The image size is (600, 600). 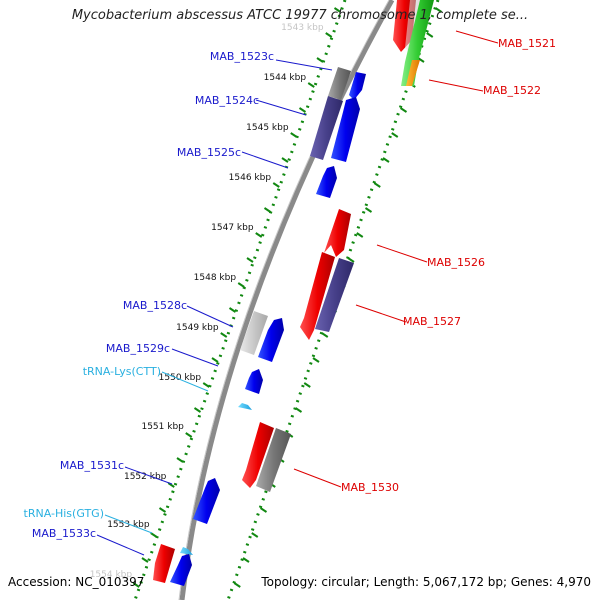 I want to click on label-mab-1527: MAB_1527, so click(x=432, y=321).